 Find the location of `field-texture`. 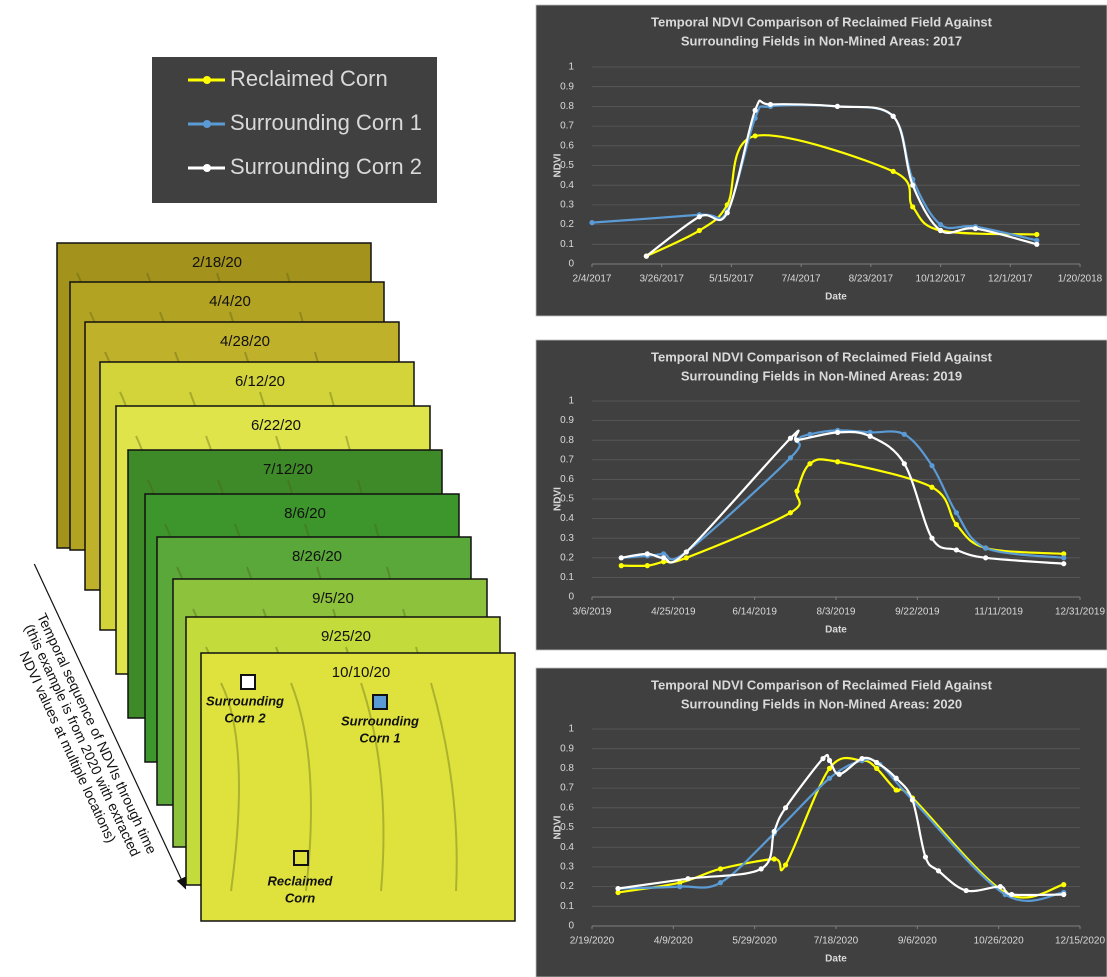

field-texture is located at coordinates (230, 787).